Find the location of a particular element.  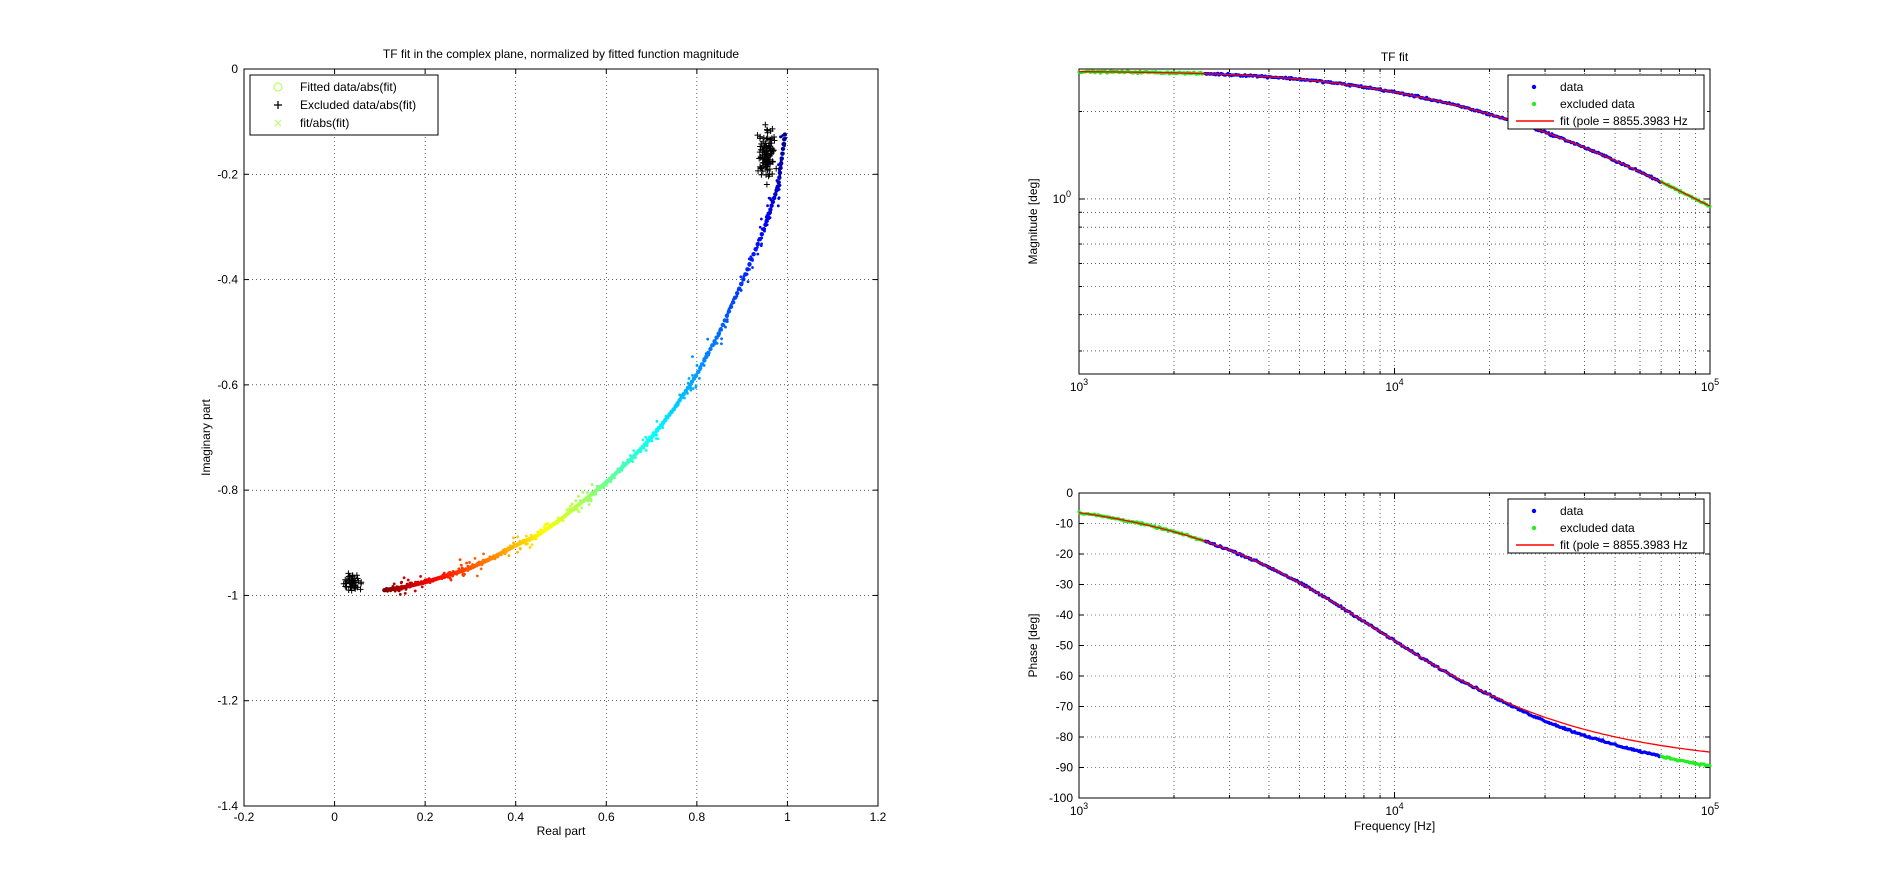

legend-entry-excluded-data: Excluded data/abs(fit) is located at coordinates (358, 105).